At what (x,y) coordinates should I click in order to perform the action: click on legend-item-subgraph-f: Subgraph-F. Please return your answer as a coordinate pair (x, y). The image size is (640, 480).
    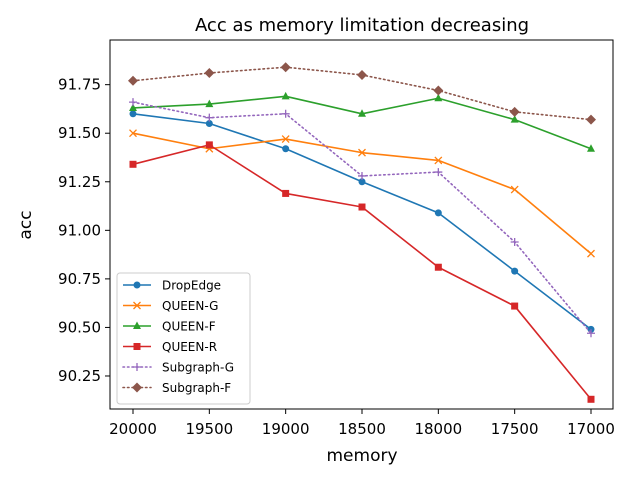
    Looking at the image, I should click on (176, 388).